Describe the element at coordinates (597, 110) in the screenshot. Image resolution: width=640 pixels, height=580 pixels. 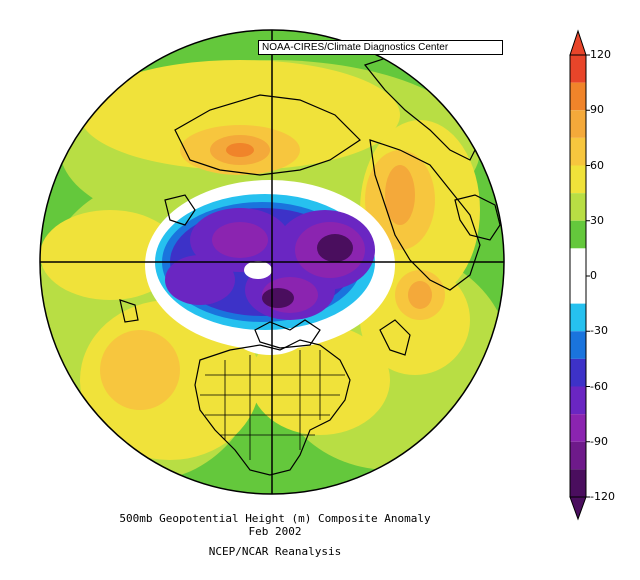
I see `colorbar-tick-label: 90` at that location.